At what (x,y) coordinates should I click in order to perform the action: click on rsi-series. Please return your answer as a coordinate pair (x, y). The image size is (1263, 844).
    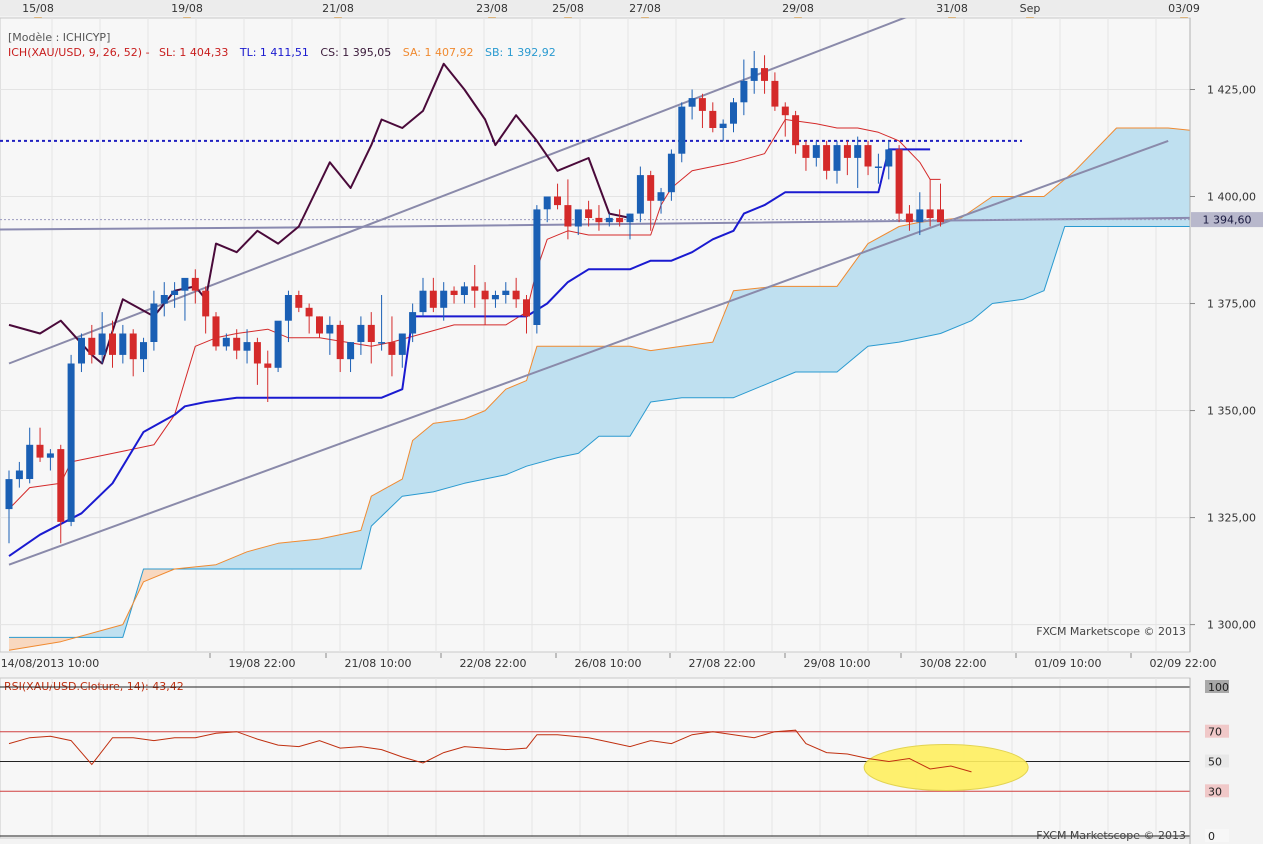
    Looking at the image, I should click on (518, 760).